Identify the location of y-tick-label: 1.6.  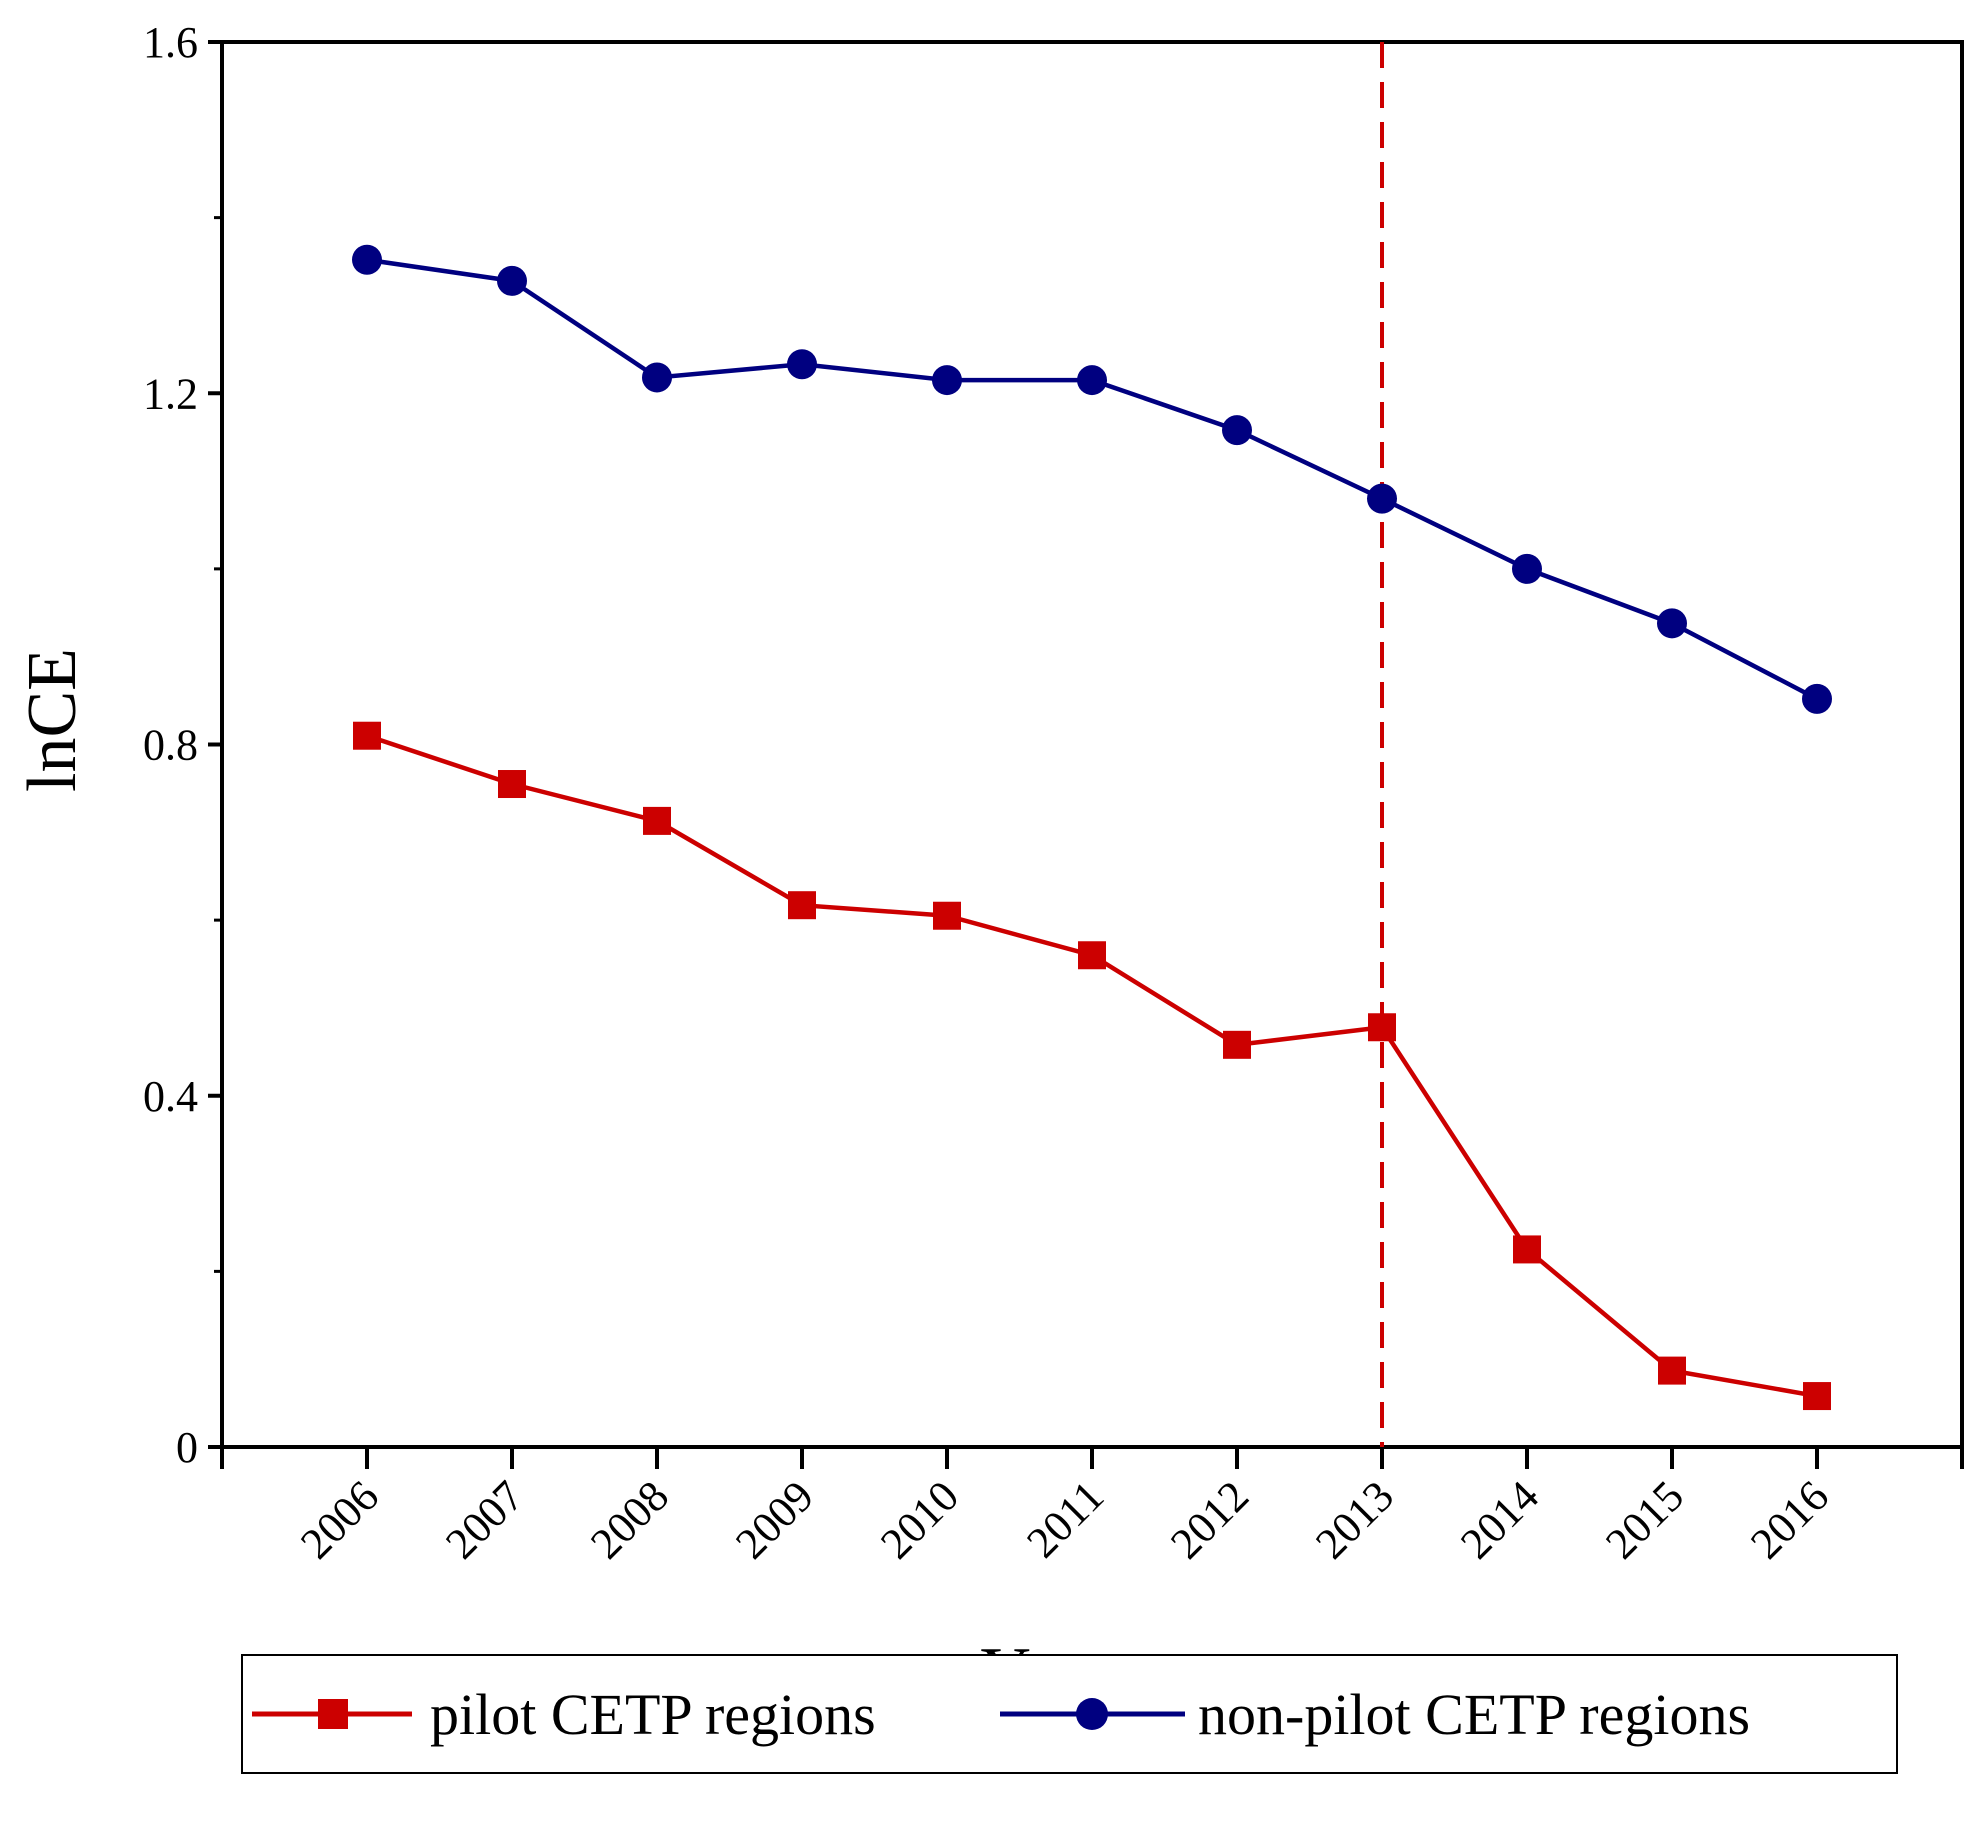
(170, 42).